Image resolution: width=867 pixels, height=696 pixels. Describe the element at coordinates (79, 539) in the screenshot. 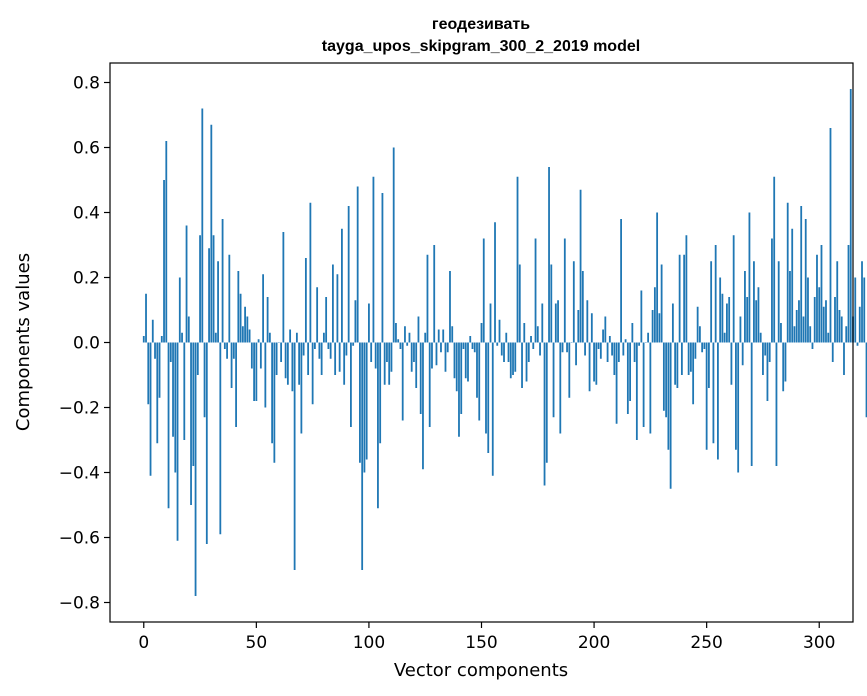

I see `y-tick-label: −0.6` at that location.